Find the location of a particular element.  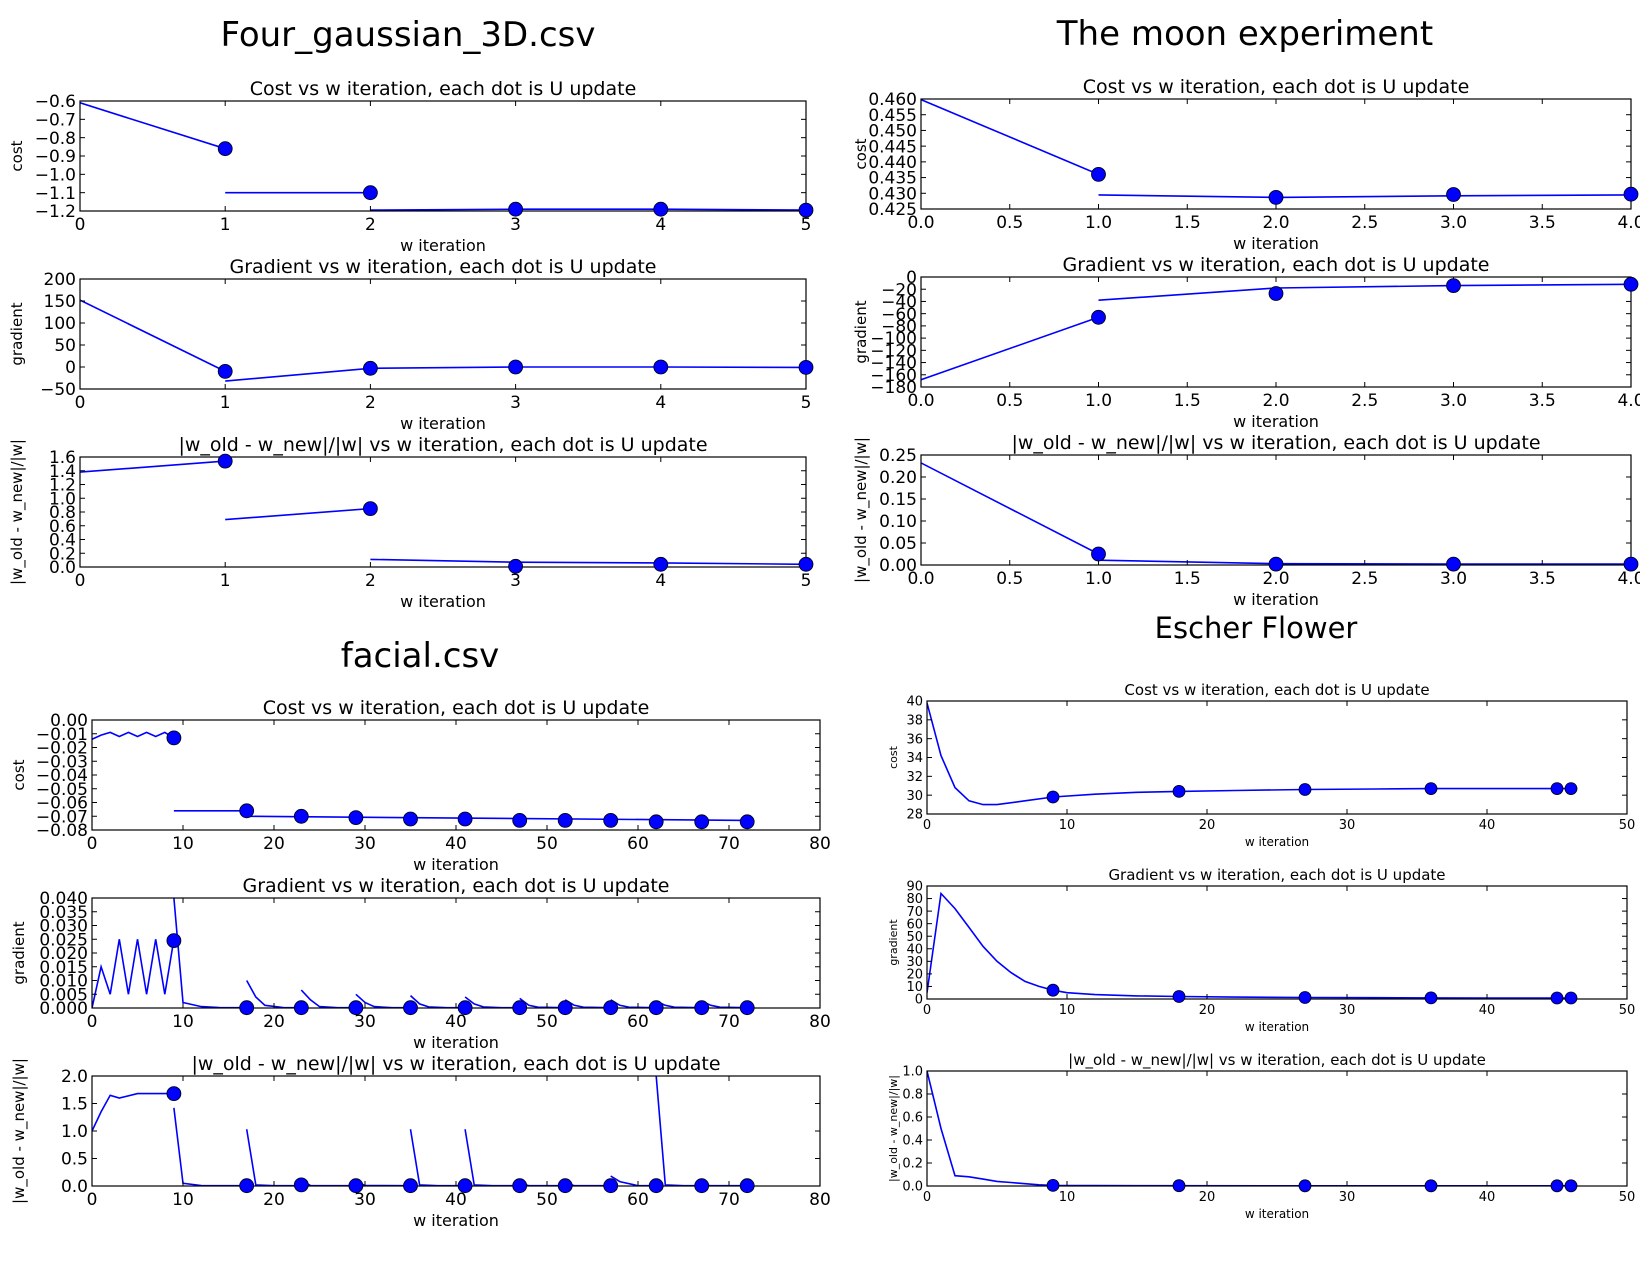

x-tick-label: 0.5 is located at coordinates (1009, 401).